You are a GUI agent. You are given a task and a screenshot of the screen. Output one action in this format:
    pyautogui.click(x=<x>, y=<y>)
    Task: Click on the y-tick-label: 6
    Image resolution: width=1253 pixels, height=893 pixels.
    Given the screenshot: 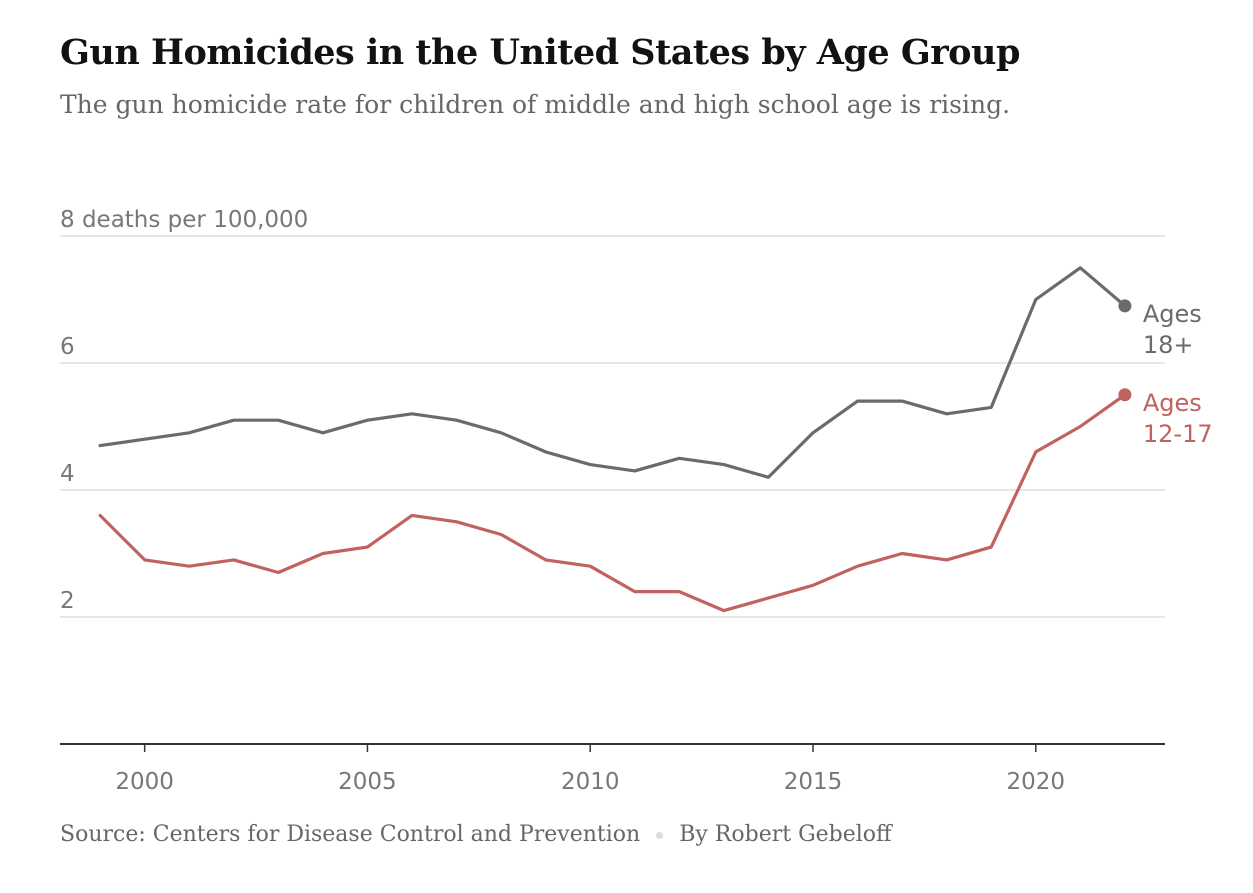 What is the action you would take?
    pyautogui.click(x=67, y=347)
    